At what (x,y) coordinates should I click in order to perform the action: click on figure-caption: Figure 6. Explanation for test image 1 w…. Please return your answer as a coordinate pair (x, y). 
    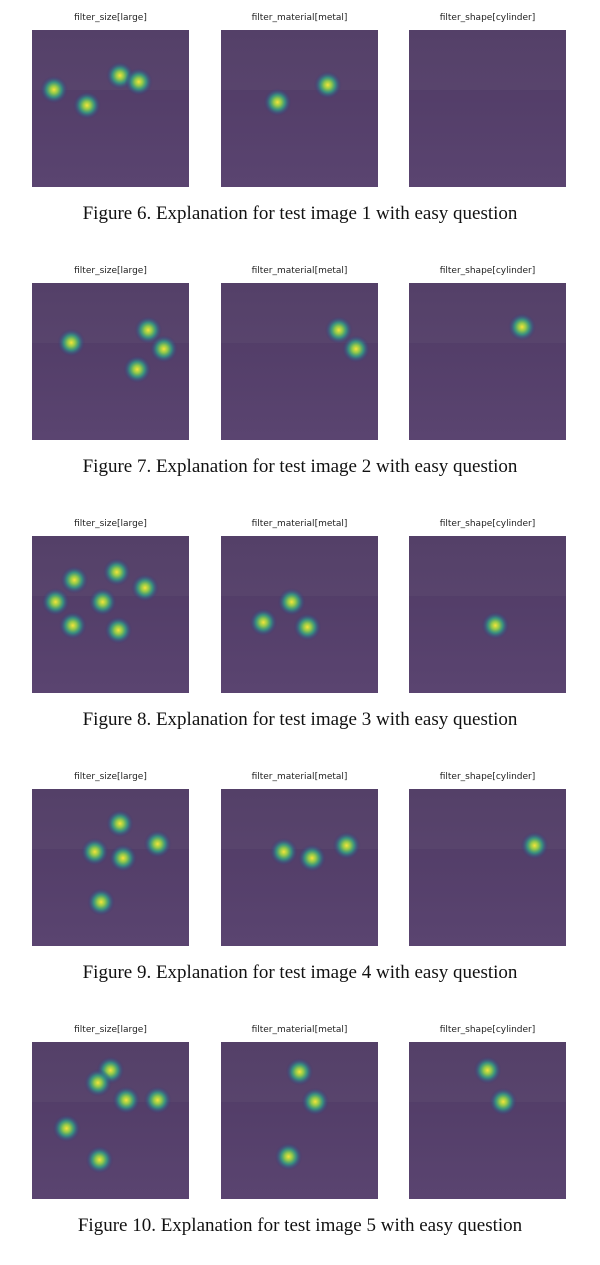
    Looking at the image, I should click on (300, 213).